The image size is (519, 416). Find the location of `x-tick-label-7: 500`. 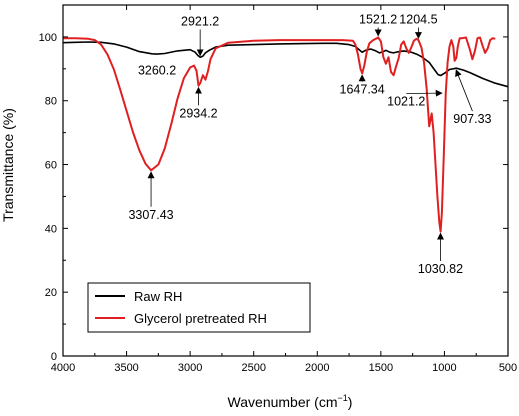

x-tick-label-7: 500 is located at coordinates (508, 368).